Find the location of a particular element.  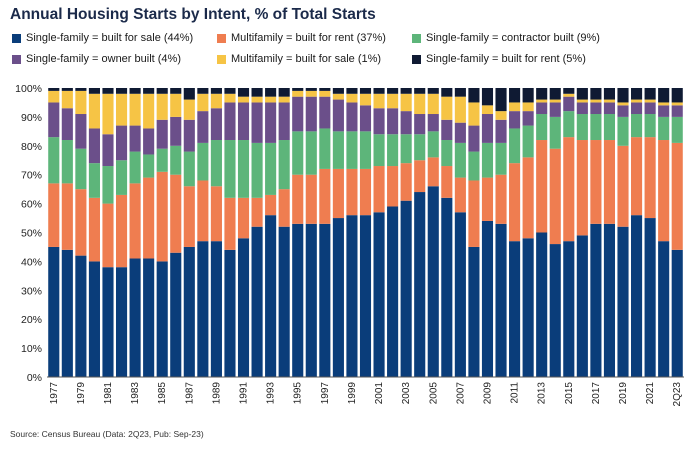

legend-swatch is located at coordinates (16, 59).